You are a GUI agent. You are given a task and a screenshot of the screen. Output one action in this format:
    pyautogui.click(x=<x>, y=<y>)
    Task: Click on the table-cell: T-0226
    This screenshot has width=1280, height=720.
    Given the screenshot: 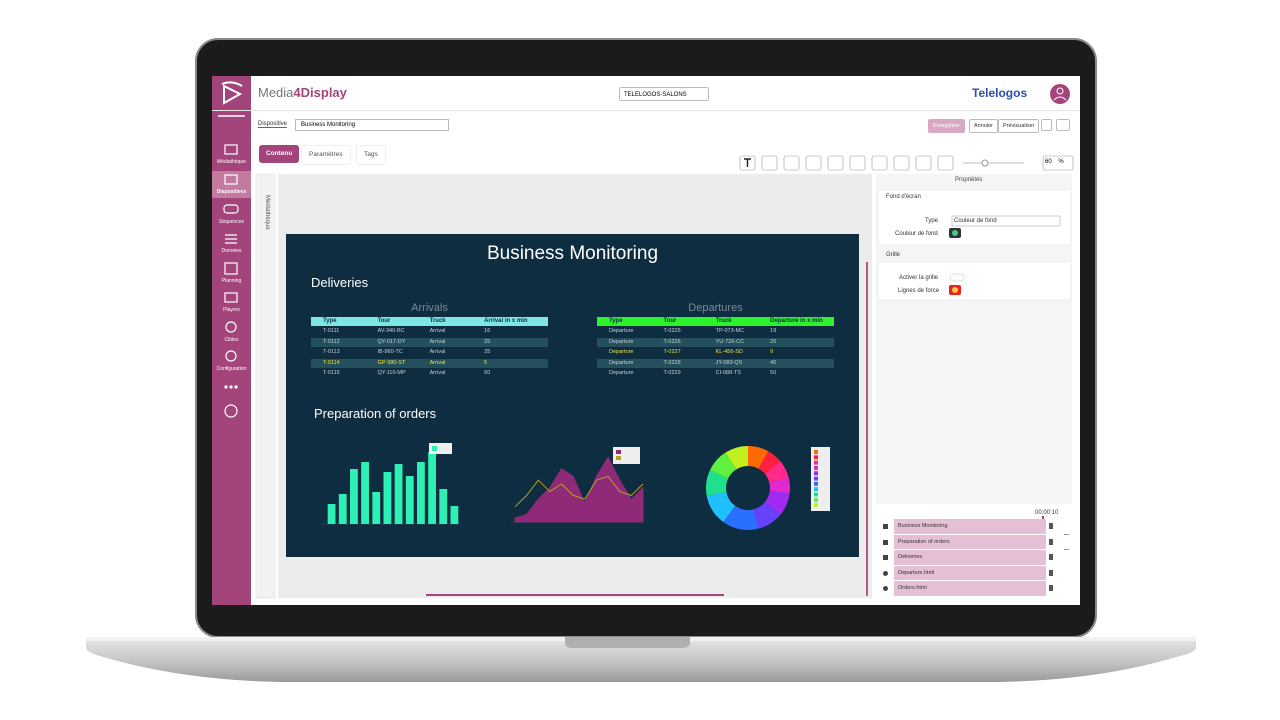 What is the action you would take?
    pyautogui.click(x=672, y=341)
    